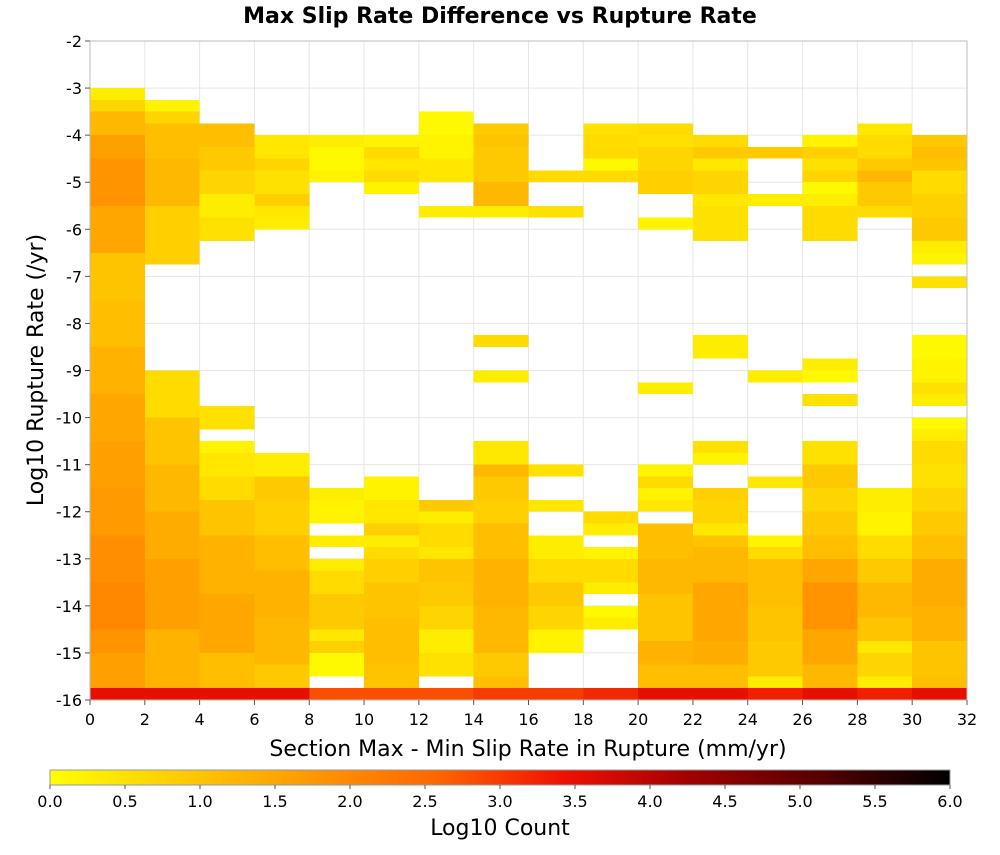 This screenshot has width=1000, height=855. I want to click on colorbar-tick-label: 2.0, so click(349, 801).